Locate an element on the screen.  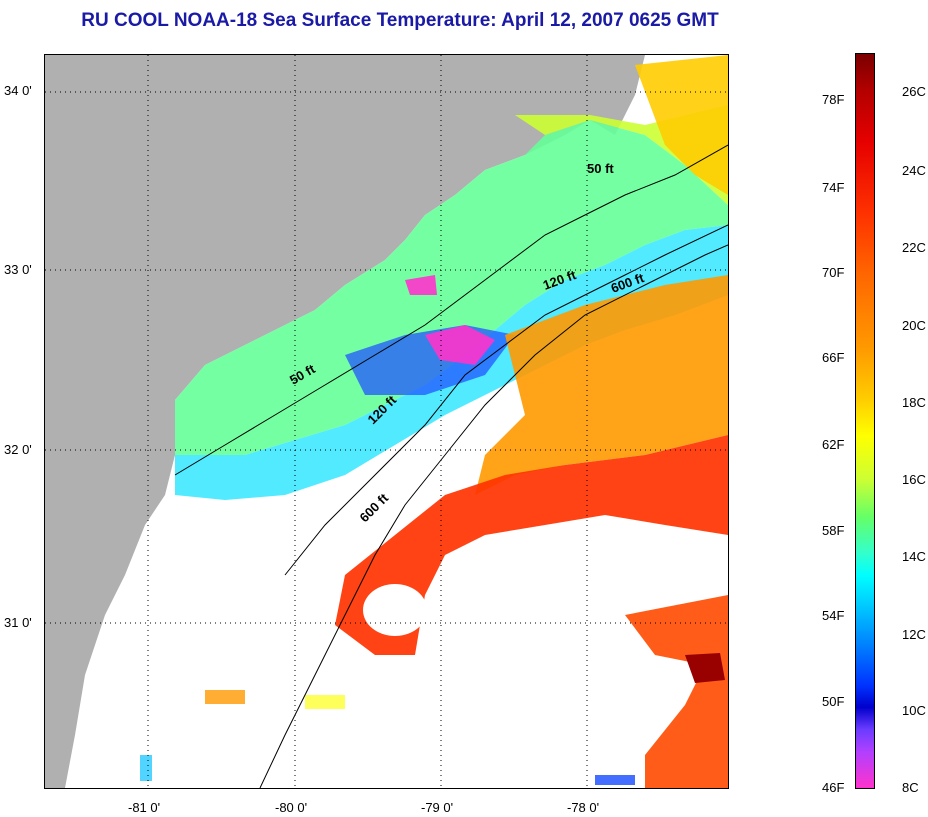
colorbar-label-c: 20C is located at coordinates (914, 325).